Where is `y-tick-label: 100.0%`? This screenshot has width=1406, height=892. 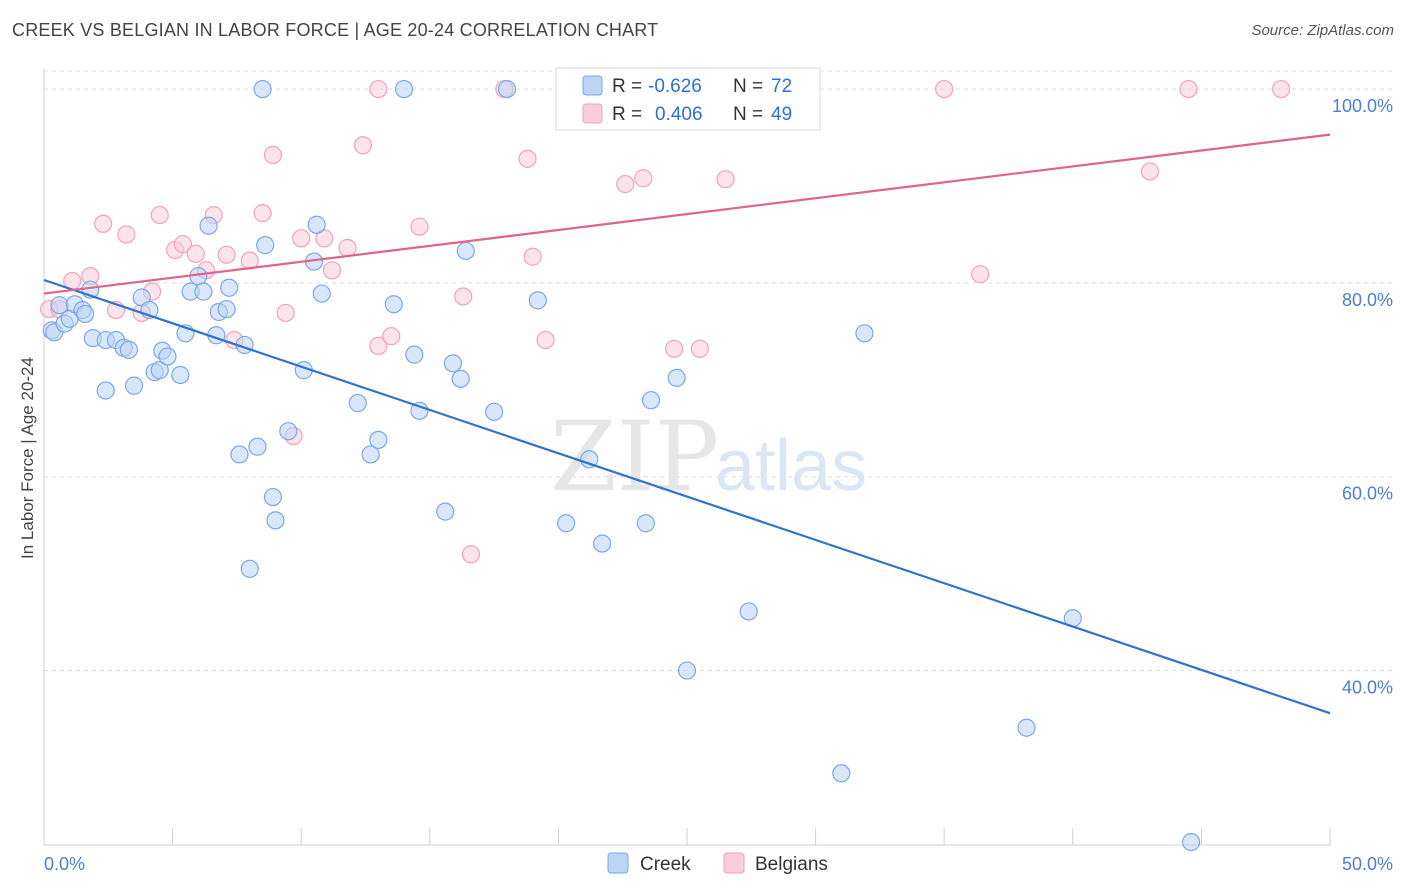
y-tick-label: 100.0% is located at coordinates (1362, 106).